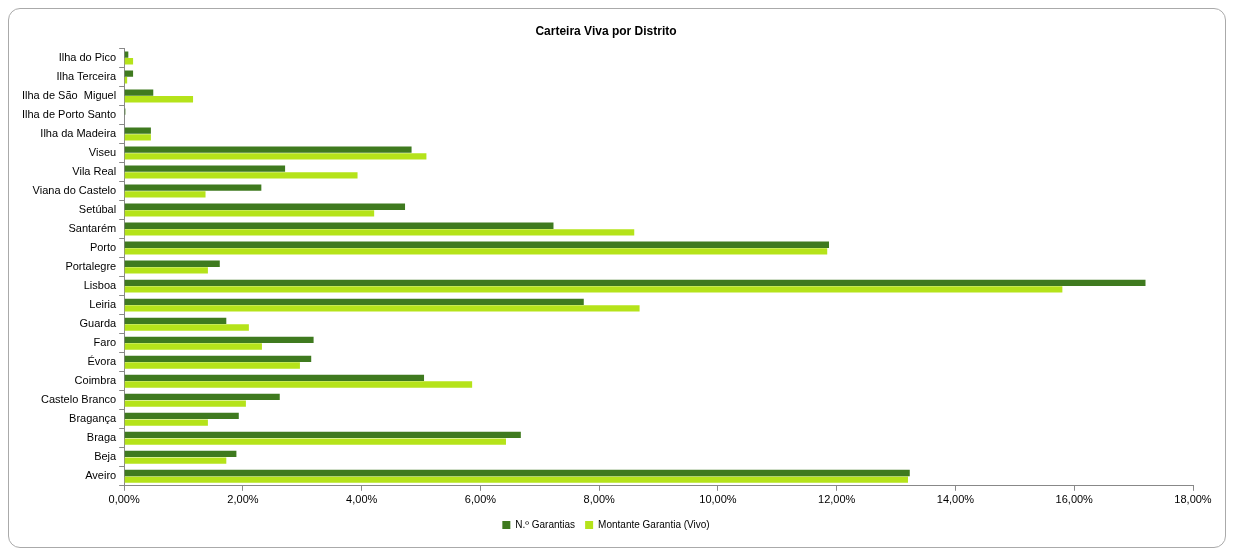 The width and height of the screenshot is (1238, 559). What do you see at coordinates (103, 304) in the screenshot?
I see `y-tick-label: Leiria` at bounding box center [103, 304].